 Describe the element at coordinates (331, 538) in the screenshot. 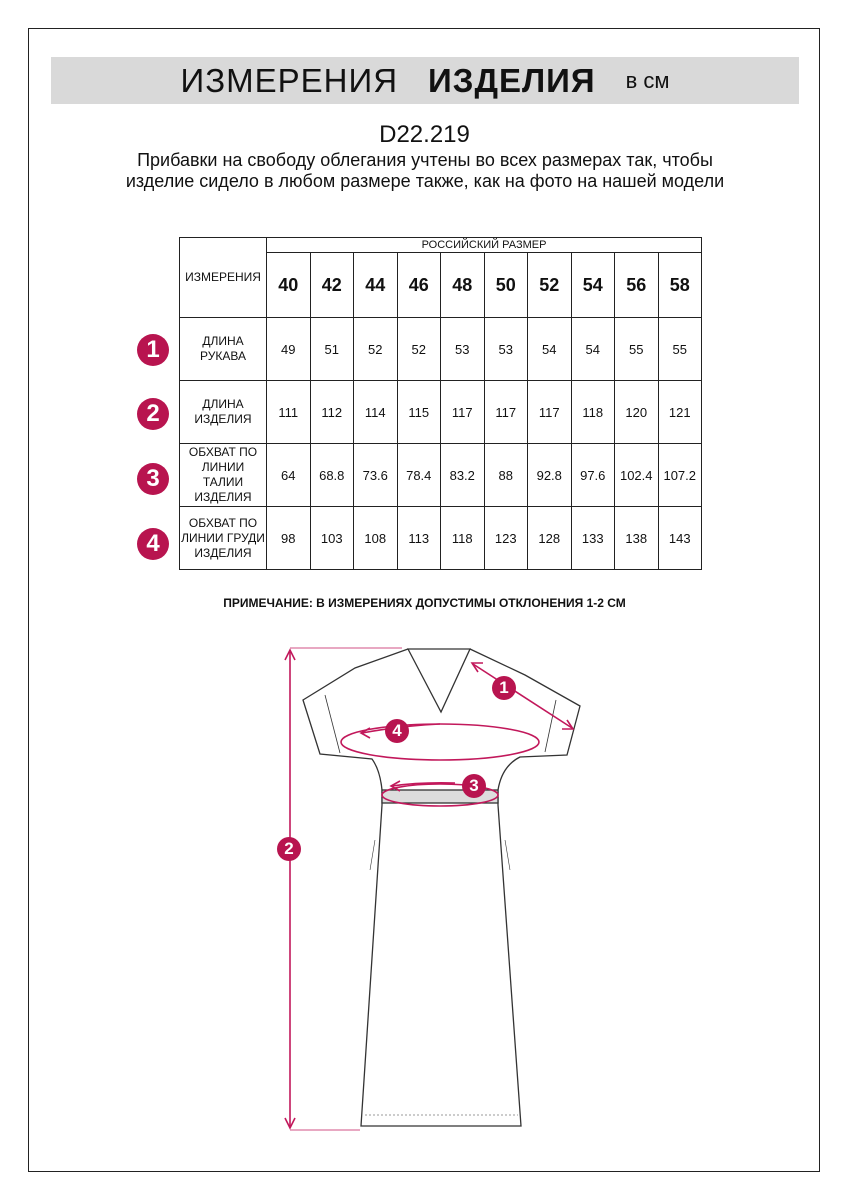

I see `table-cell: 103` at that location.